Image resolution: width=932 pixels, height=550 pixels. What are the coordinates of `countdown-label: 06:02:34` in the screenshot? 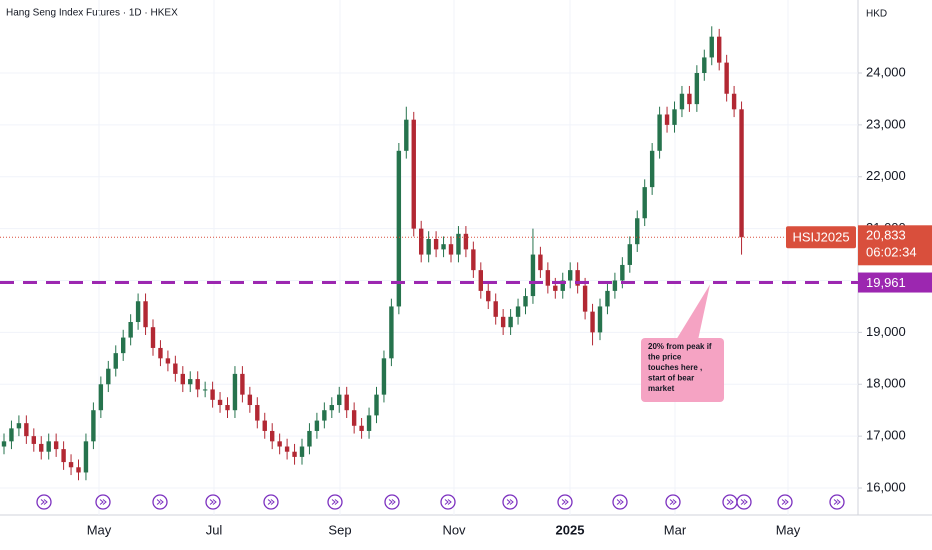 It's located at (891, 252).